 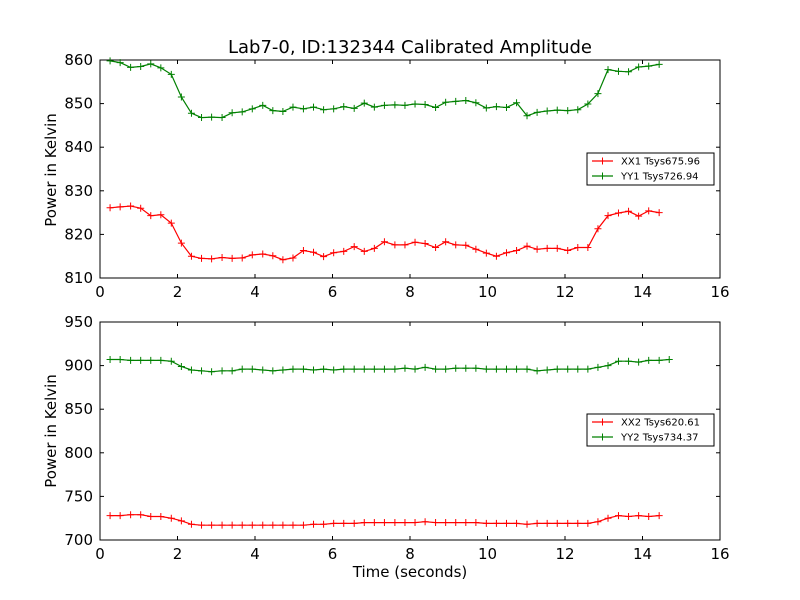 I want to click on top-legend-box, so click(x=650, y=169).